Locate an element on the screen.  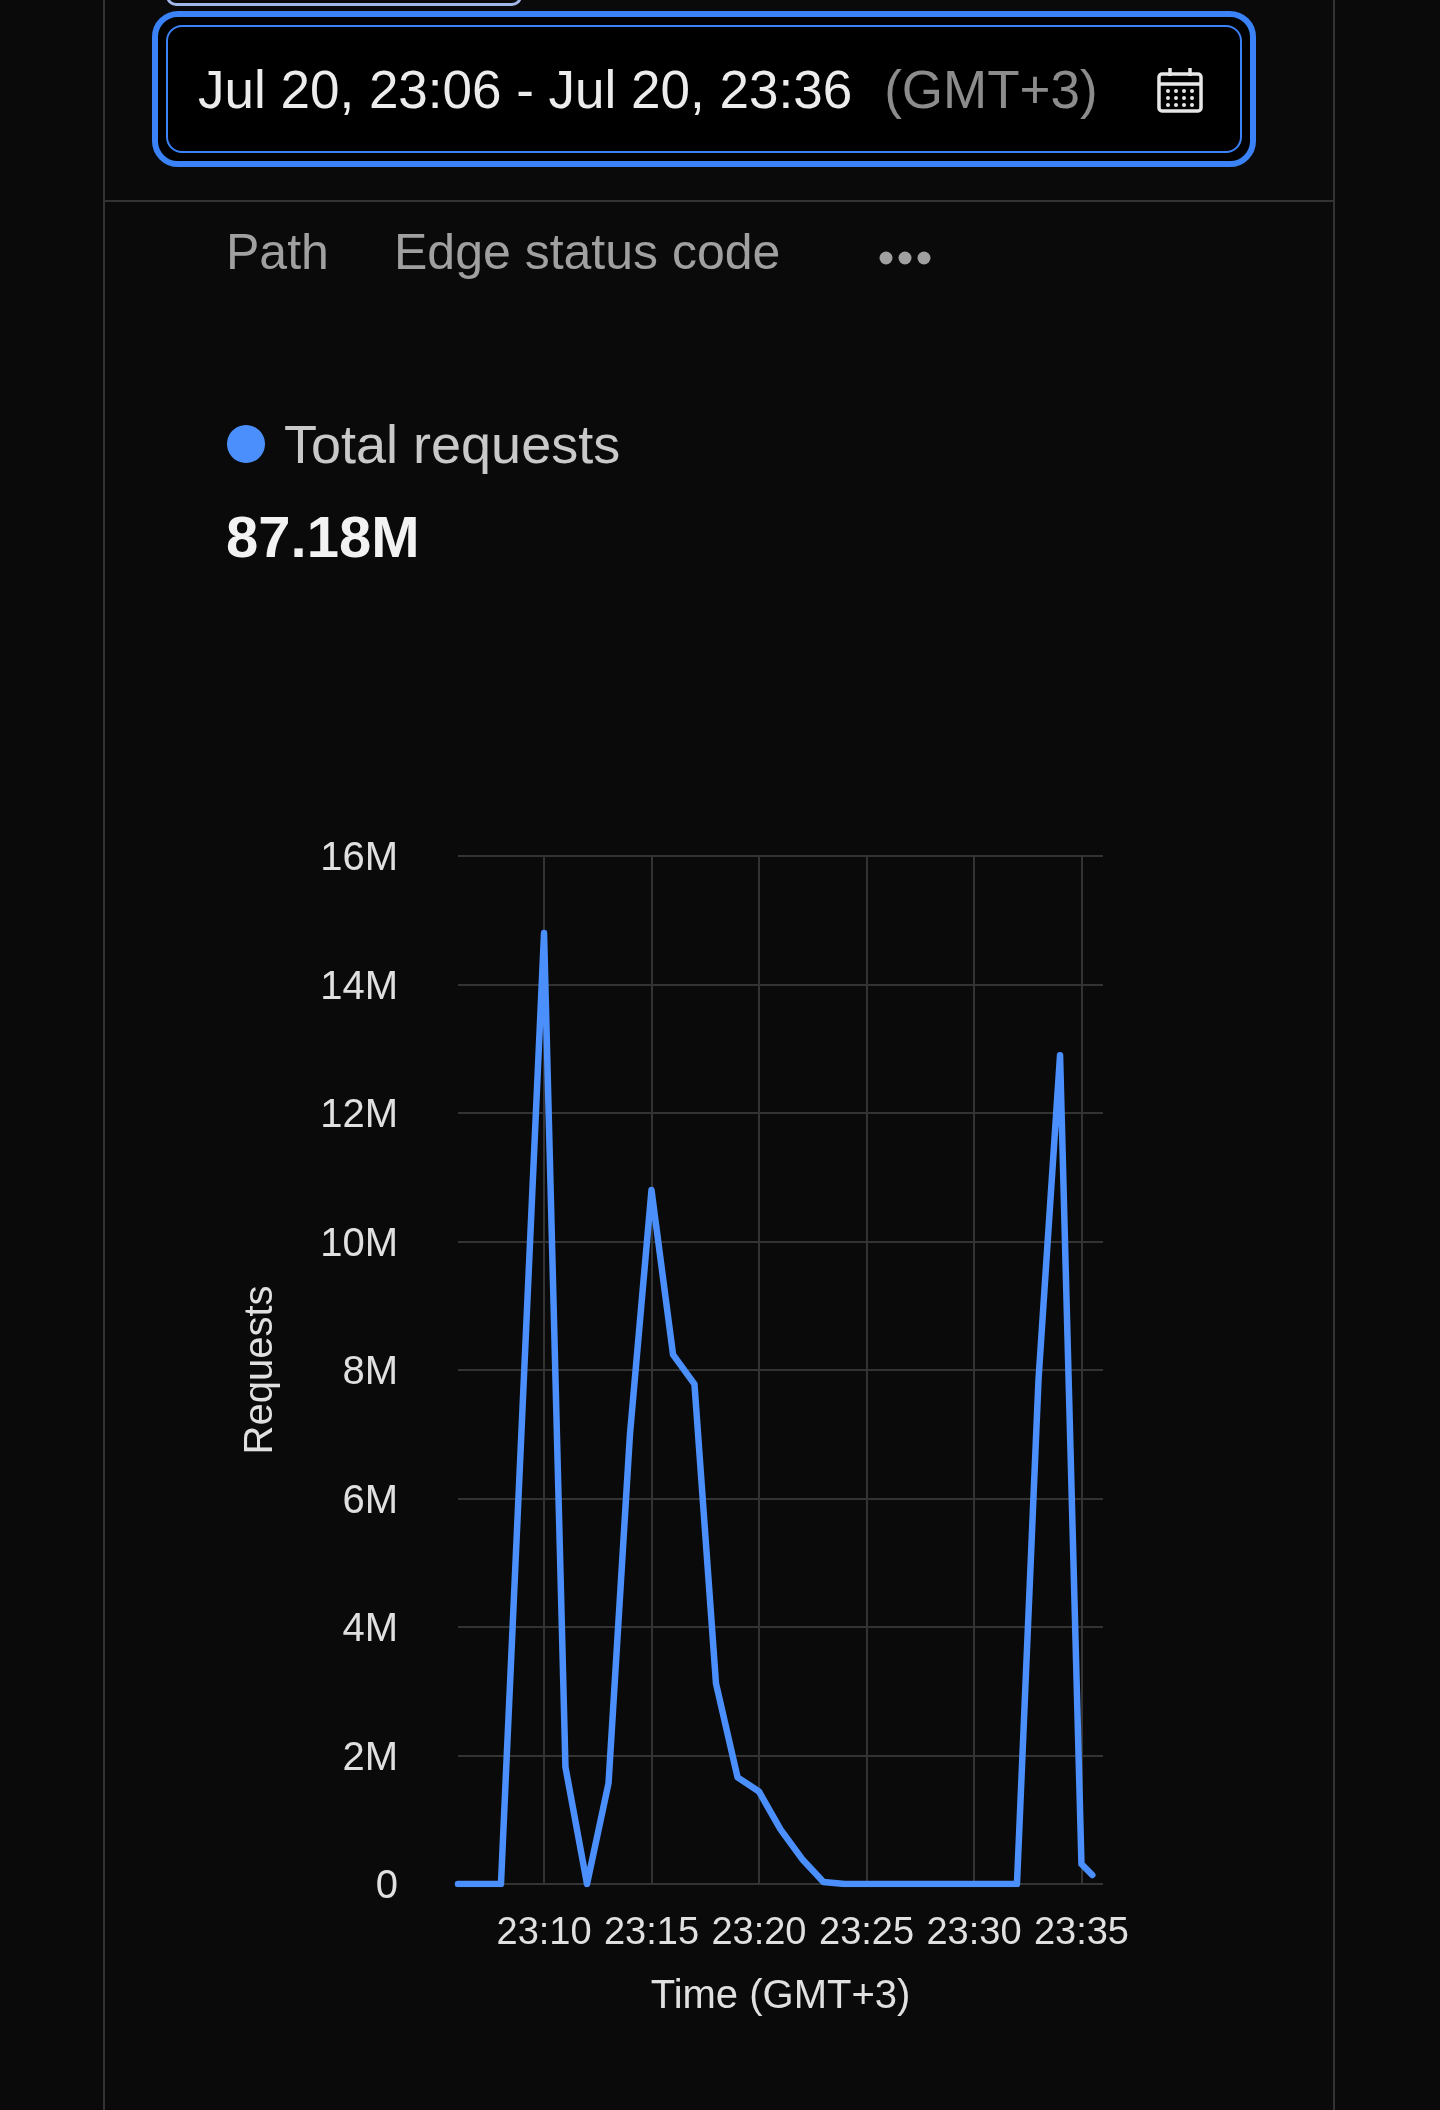
y-tick-label: 8M is located at coordinates (370, 1370).